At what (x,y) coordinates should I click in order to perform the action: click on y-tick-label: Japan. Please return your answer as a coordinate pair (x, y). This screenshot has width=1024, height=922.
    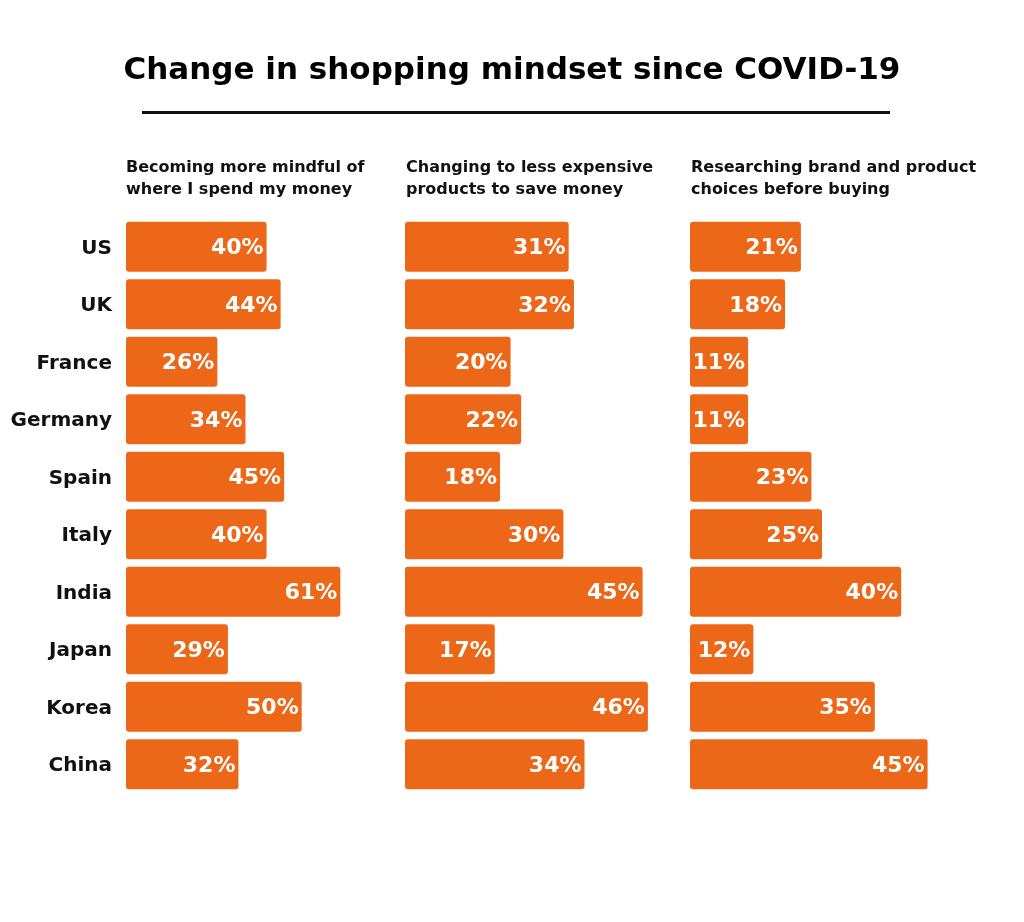
    Looking at the image, I should click on (79, 649).